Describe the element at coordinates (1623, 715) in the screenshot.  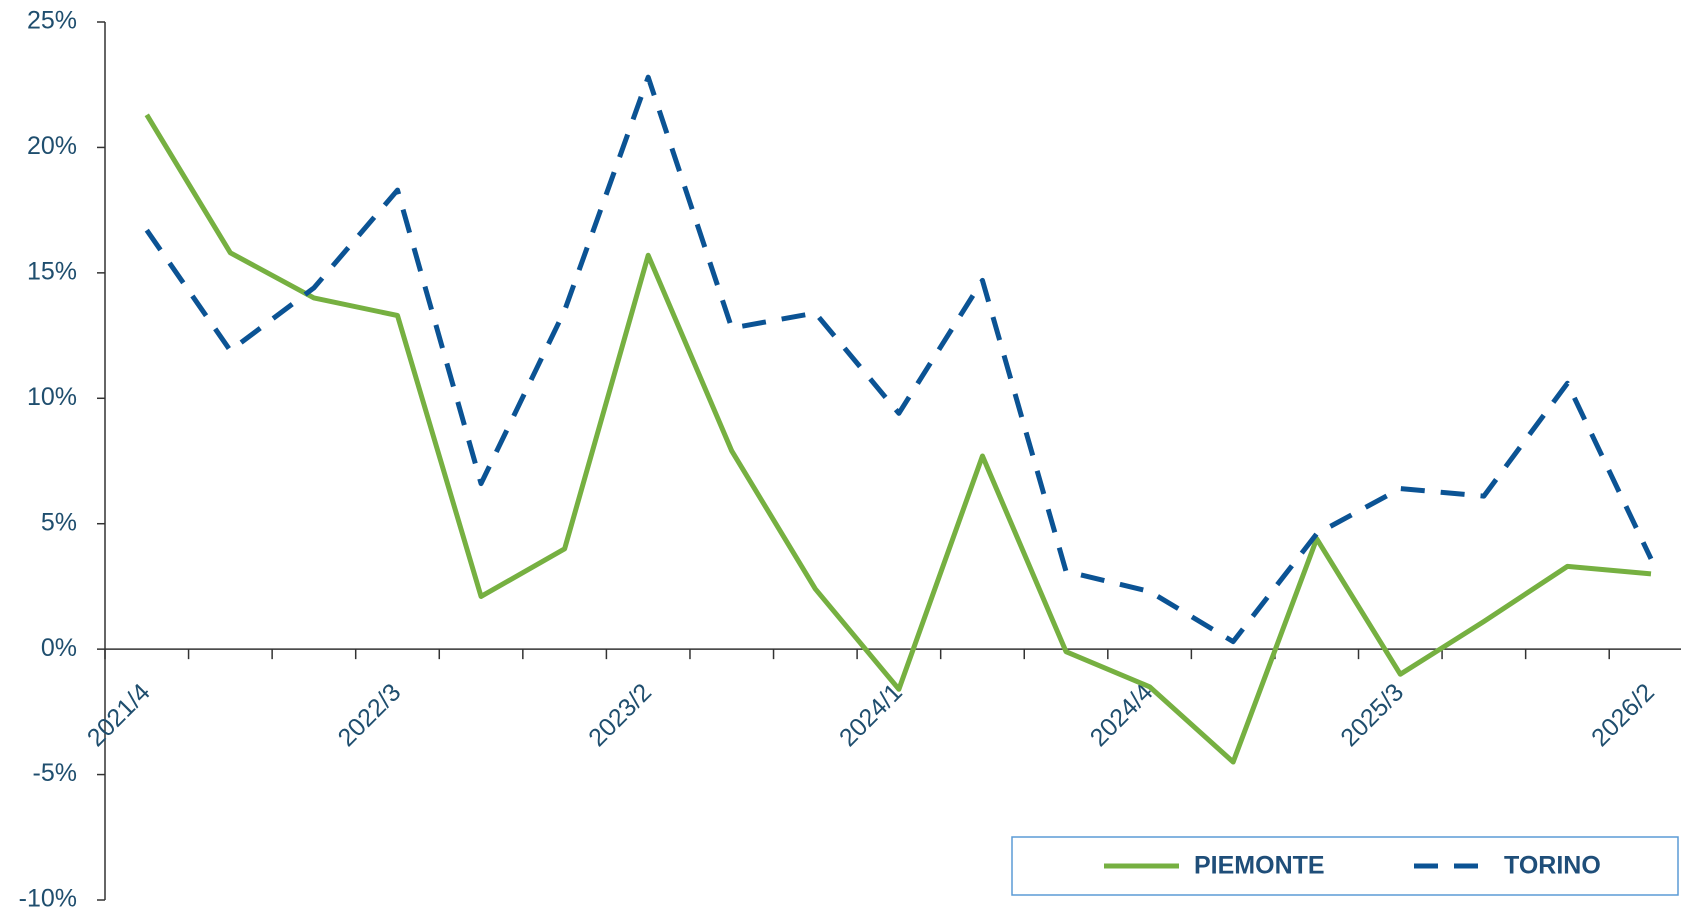
I see `x-tick-label: 2026/2` at that location.